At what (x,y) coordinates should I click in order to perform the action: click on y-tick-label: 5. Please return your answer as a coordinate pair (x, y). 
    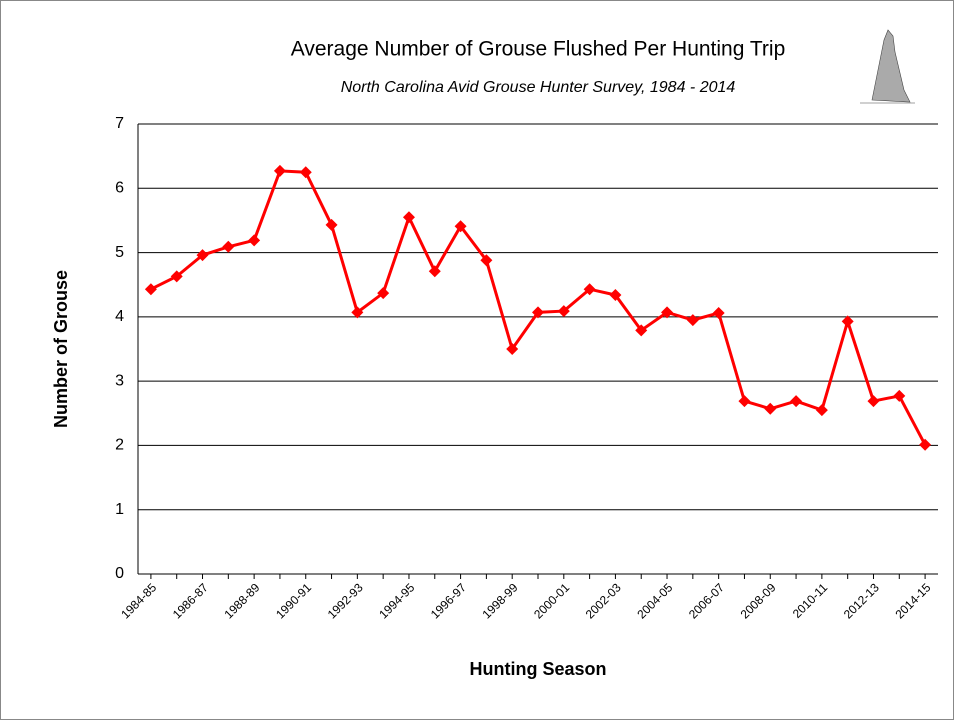
    Looking at the image, I should click on (119, 252).